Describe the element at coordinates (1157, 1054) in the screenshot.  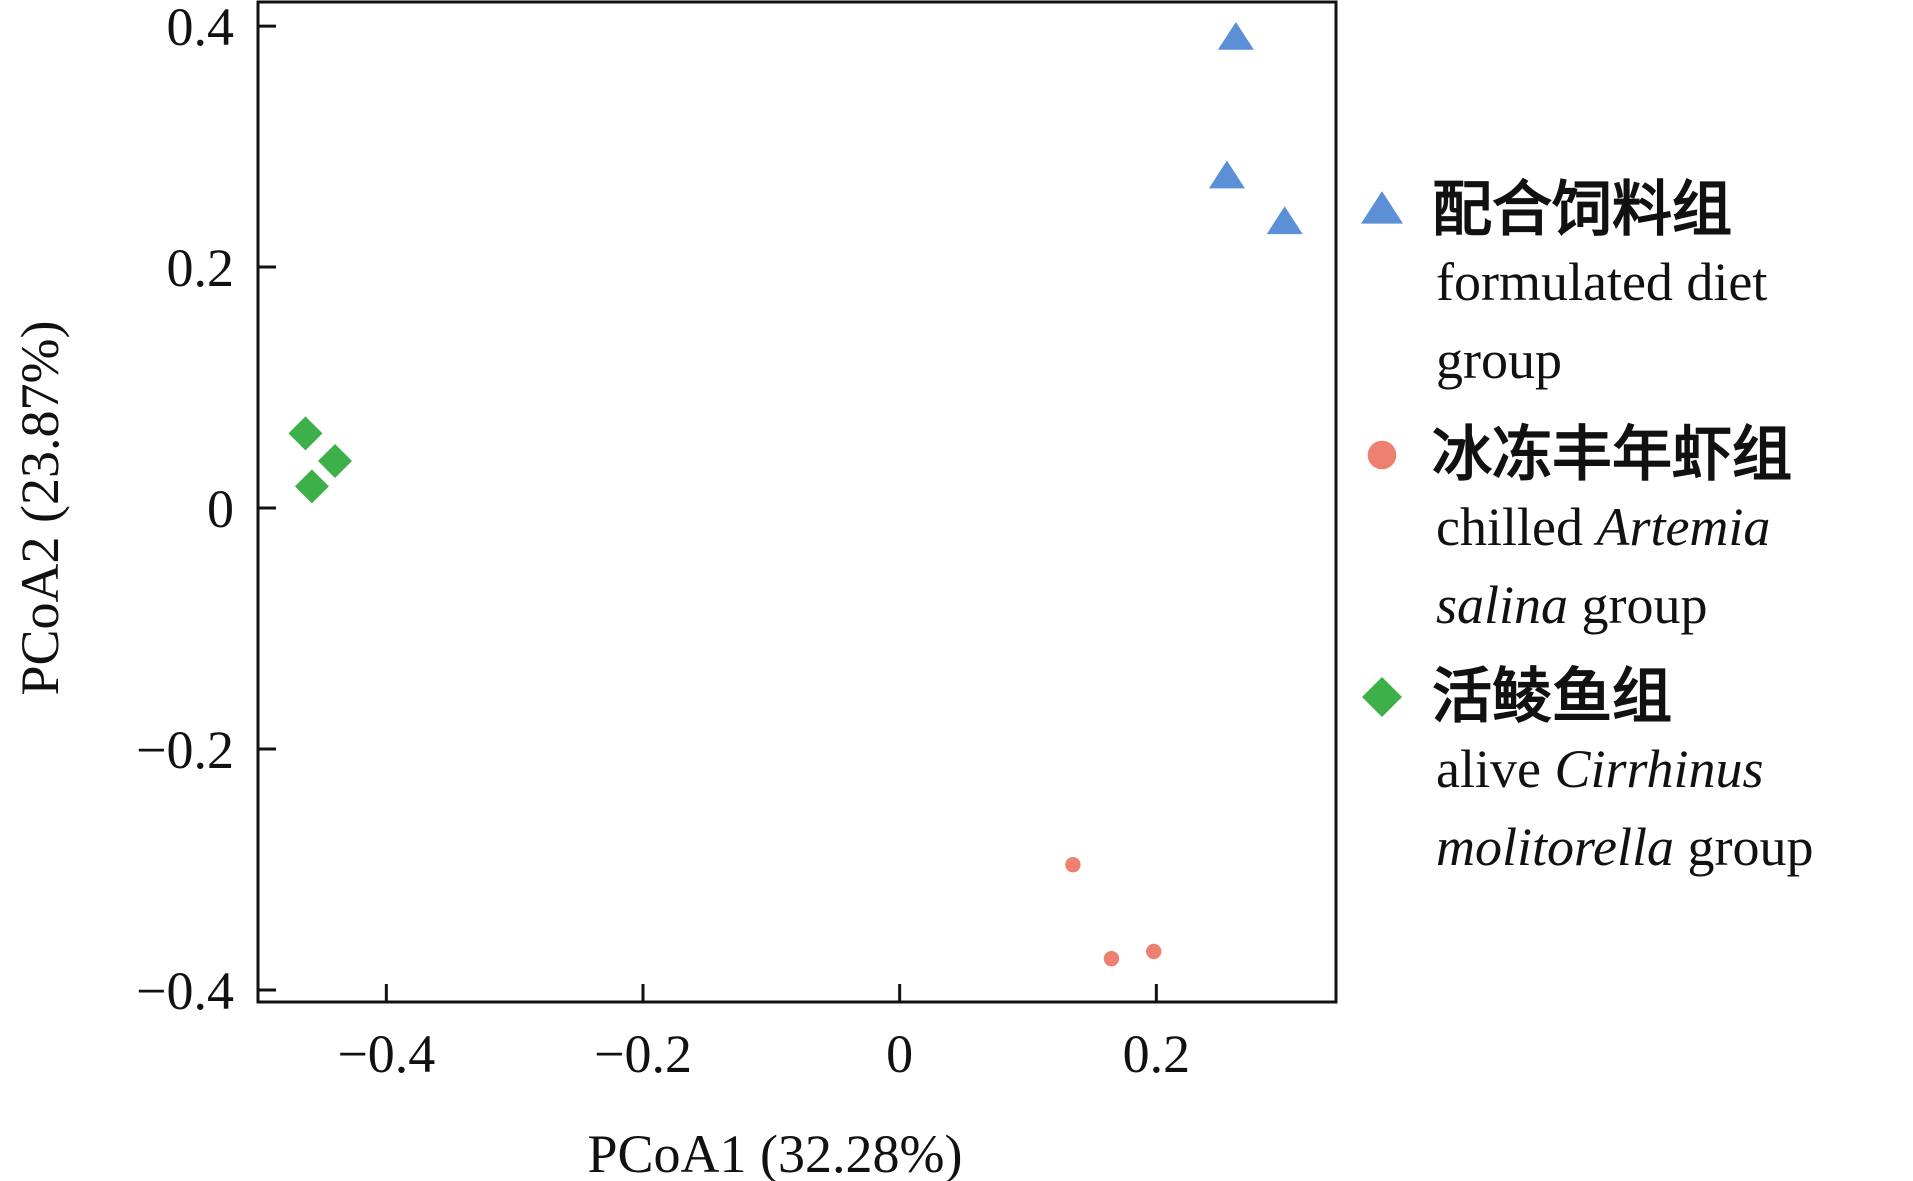
I see `x-tick-label: 0.2` at that location.